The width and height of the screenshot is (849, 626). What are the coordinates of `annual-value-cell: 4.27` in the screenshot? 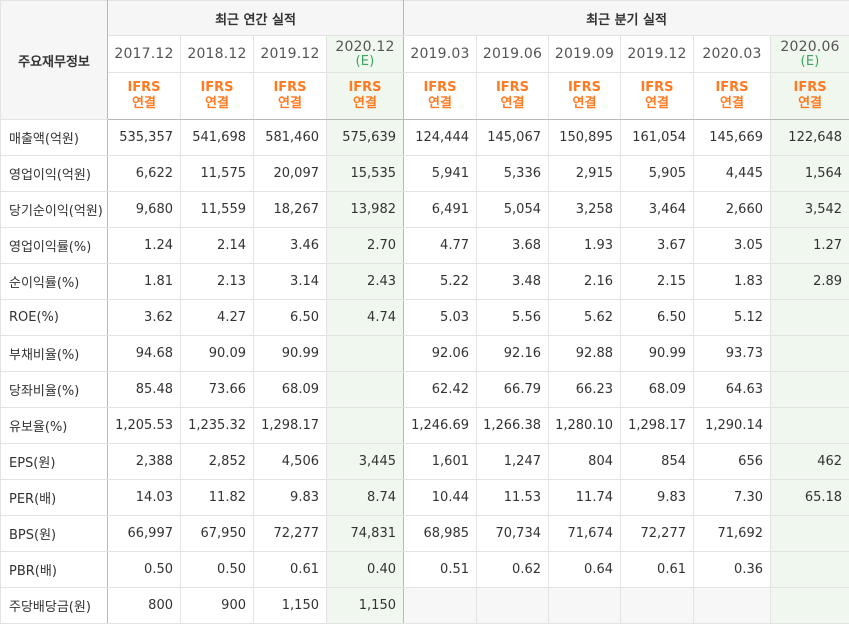 It's located at (217, 317).